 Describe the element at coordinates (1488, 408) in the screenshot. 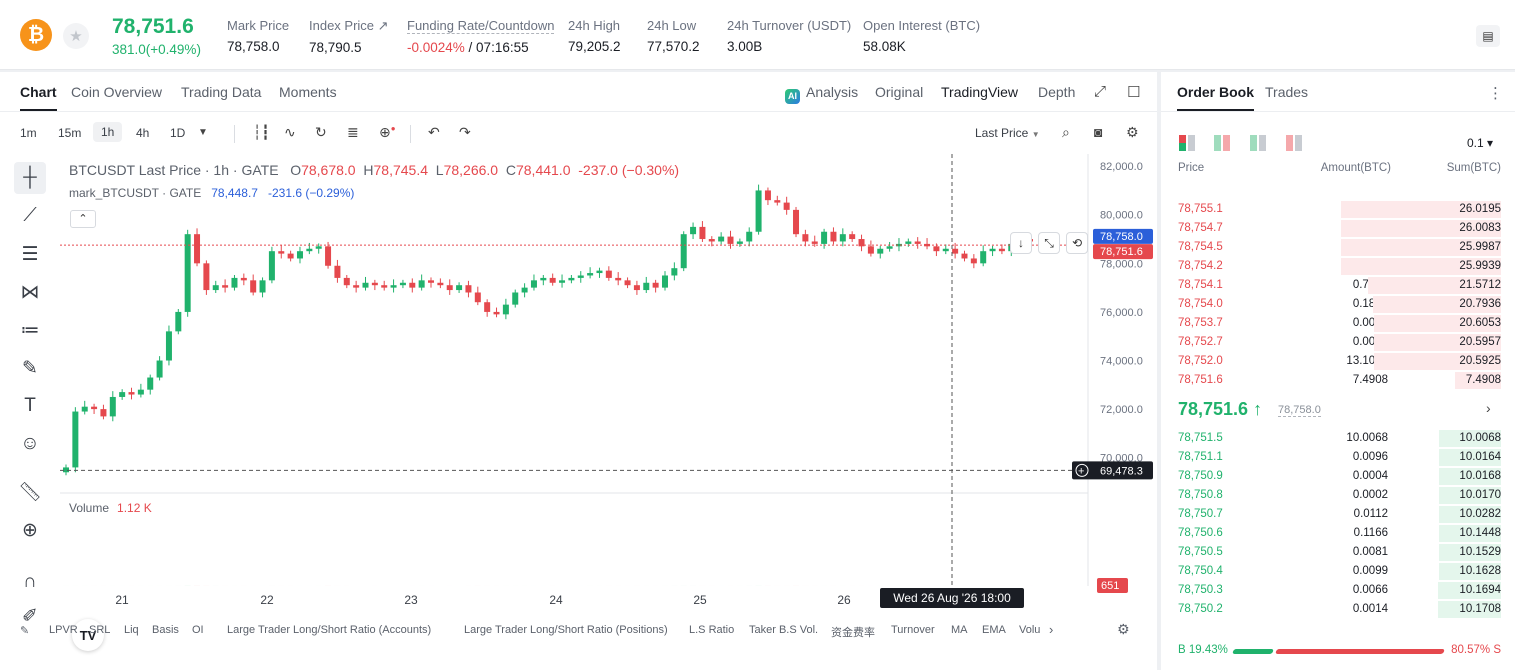

I see `chevron-right-icon: ›` at that location.